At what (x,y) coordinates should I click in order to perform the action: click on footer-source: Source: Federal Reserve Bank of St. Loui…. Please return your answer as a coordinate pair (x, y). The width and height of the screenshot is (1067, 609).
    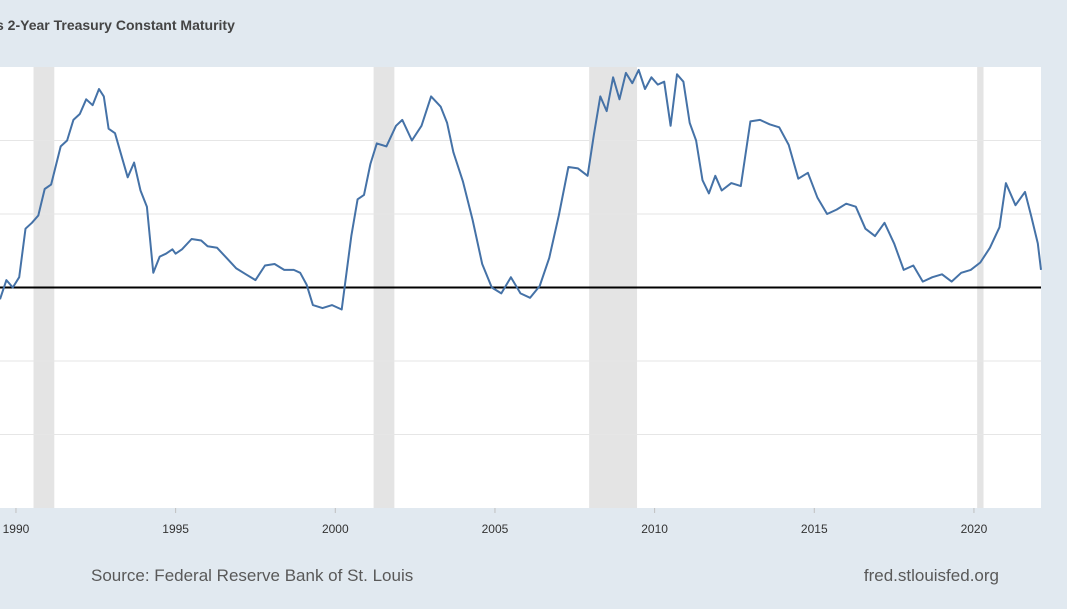
    Looking at the image, I should click on (252, 575).